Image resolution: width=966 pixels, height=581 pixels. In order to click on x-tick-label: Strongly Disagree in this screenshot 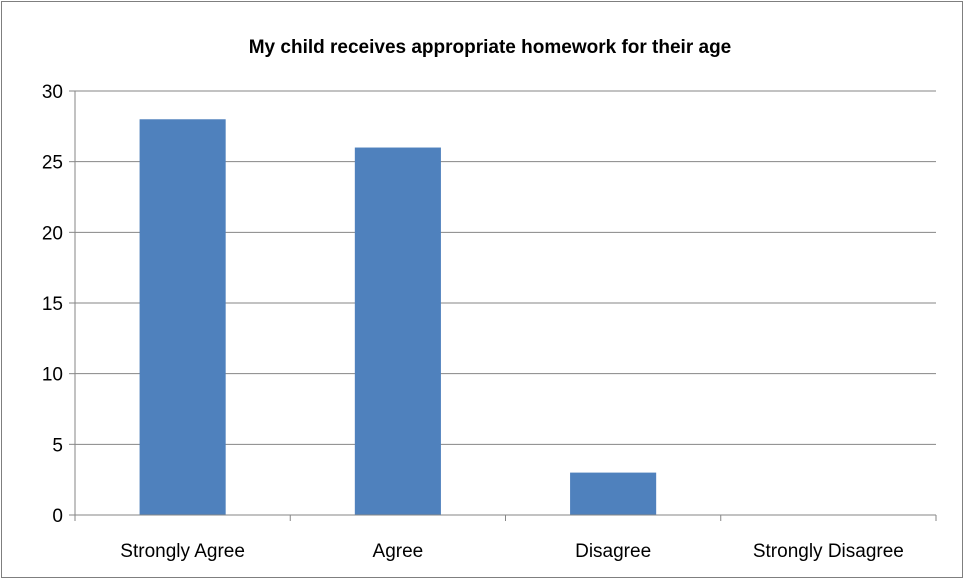, I will do `click(828, 551)`.